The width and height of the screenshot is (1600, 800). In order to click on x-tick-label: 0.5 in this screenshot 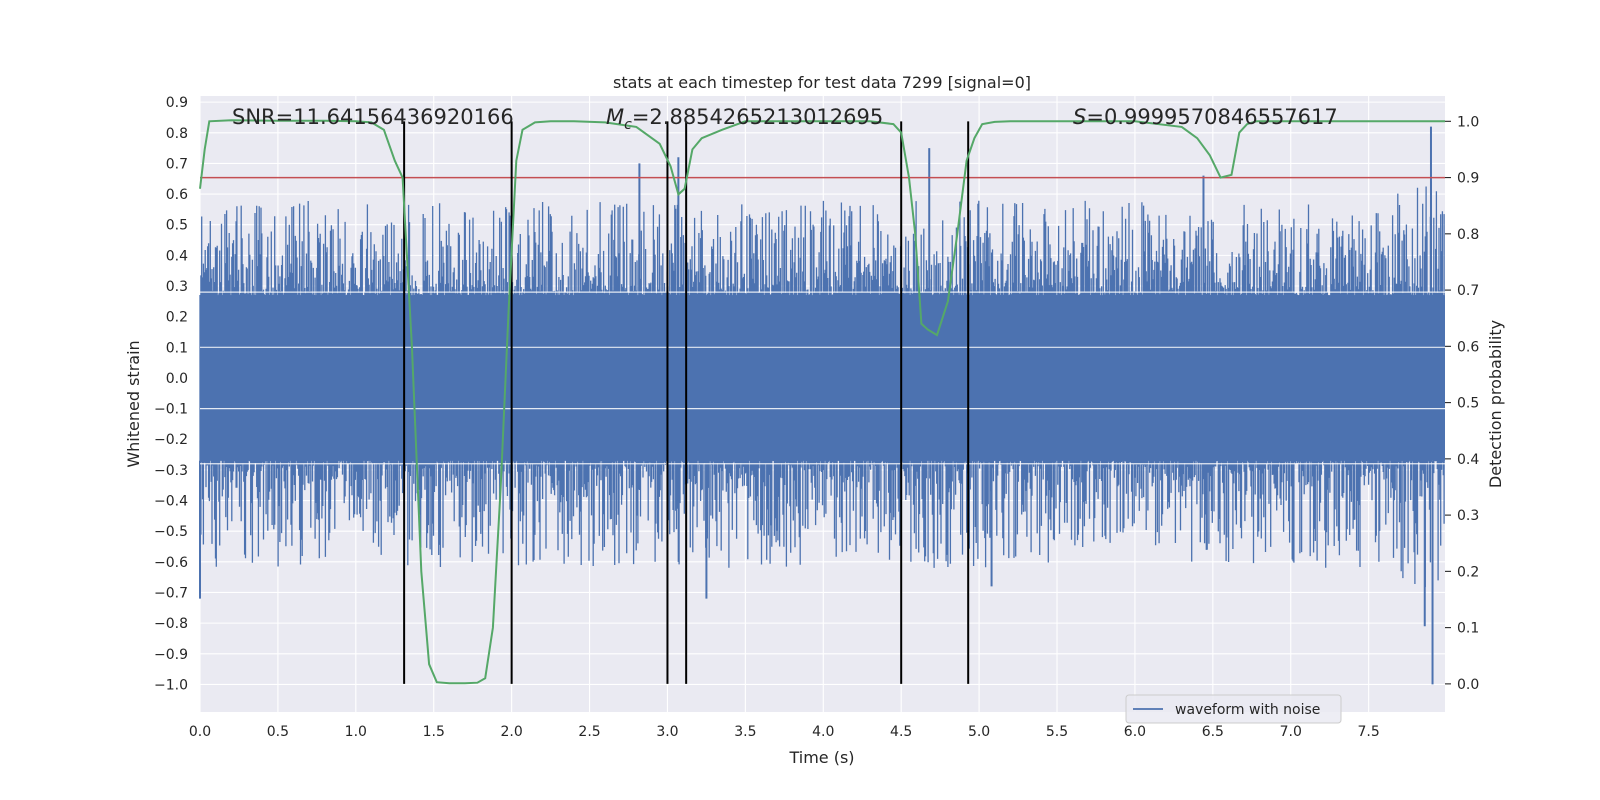, I will do `click(278, 732)`.